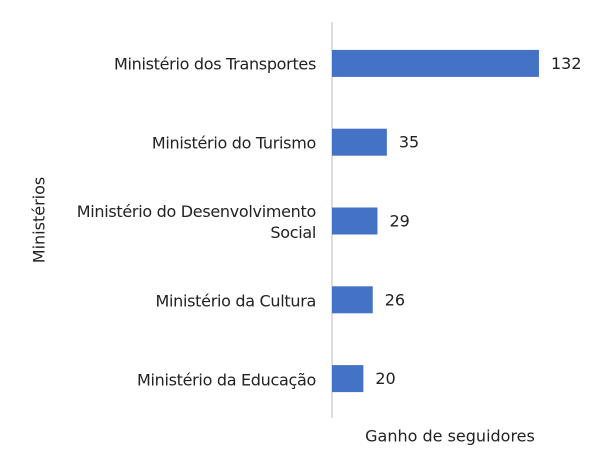 The height and width of the screenshot is (473, 590). I want to click on y-tick-label: Ministério do Desenvolvimento Social, so click(196, 222).